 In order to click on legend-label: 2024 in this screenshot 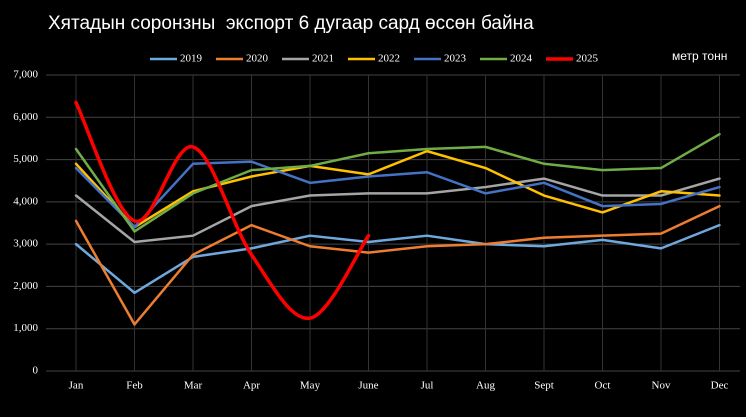, I will do `click(521, 59)`.